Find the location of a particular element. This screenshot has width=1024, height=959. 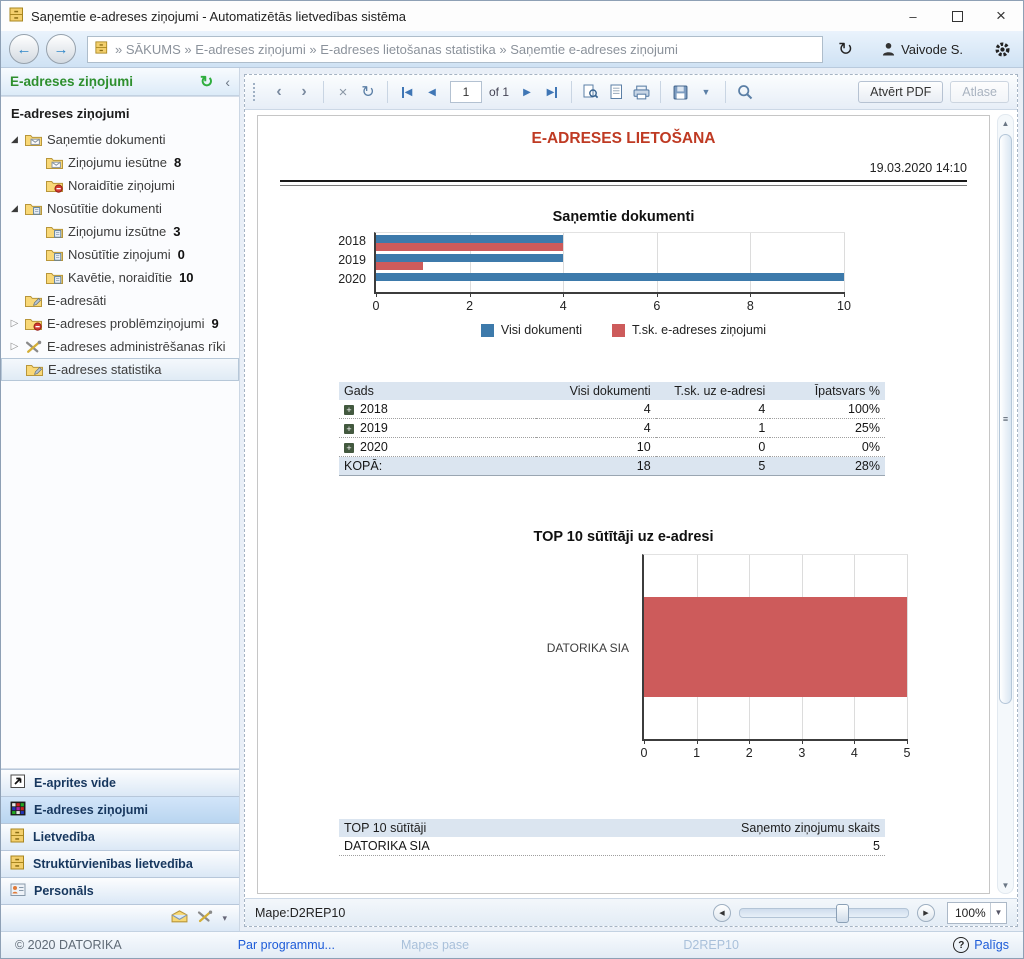

tree-item-label: Nosūtītie ziņojumi is located at coordinates (119, 254).